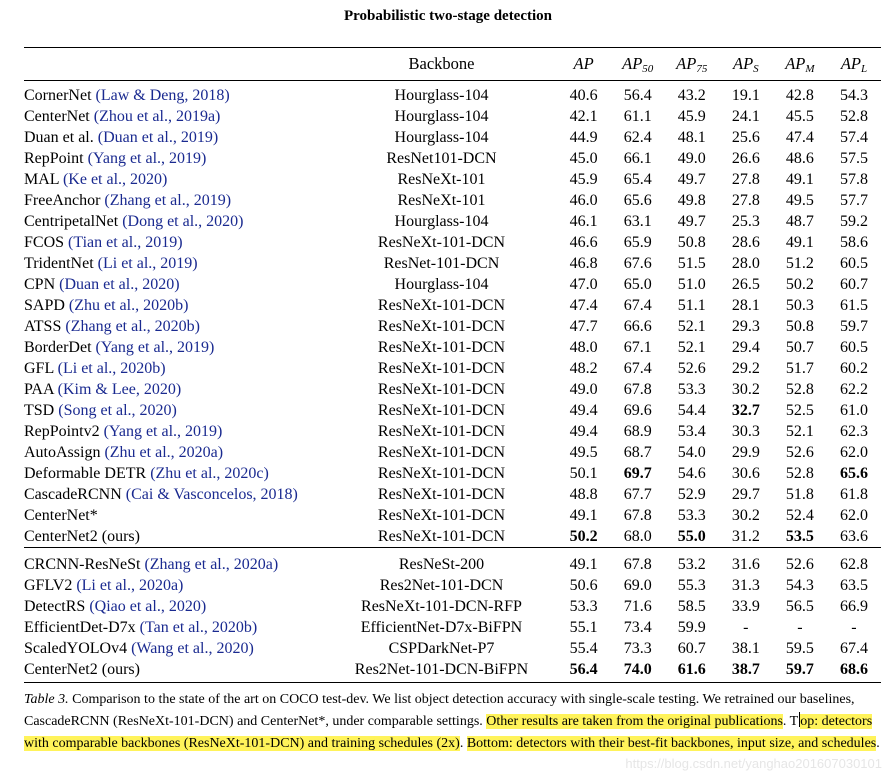  Describe the element at coordinates (583, 221) in the screenshot. I see `ap-value: 46.1` at that location.